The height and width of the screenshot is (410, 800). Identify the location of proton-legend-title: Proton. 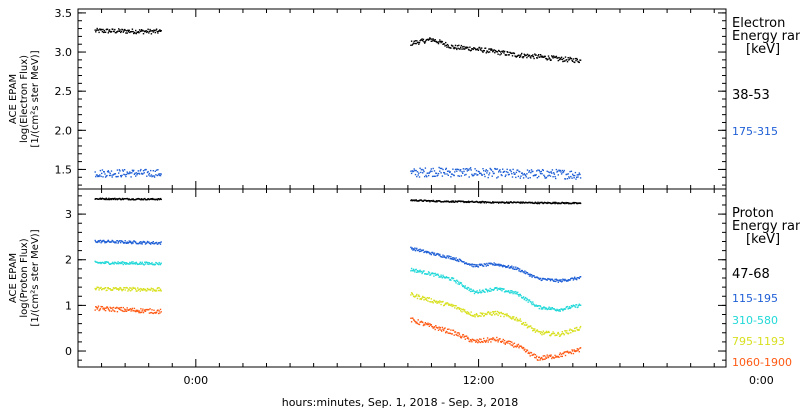
(753, 213).